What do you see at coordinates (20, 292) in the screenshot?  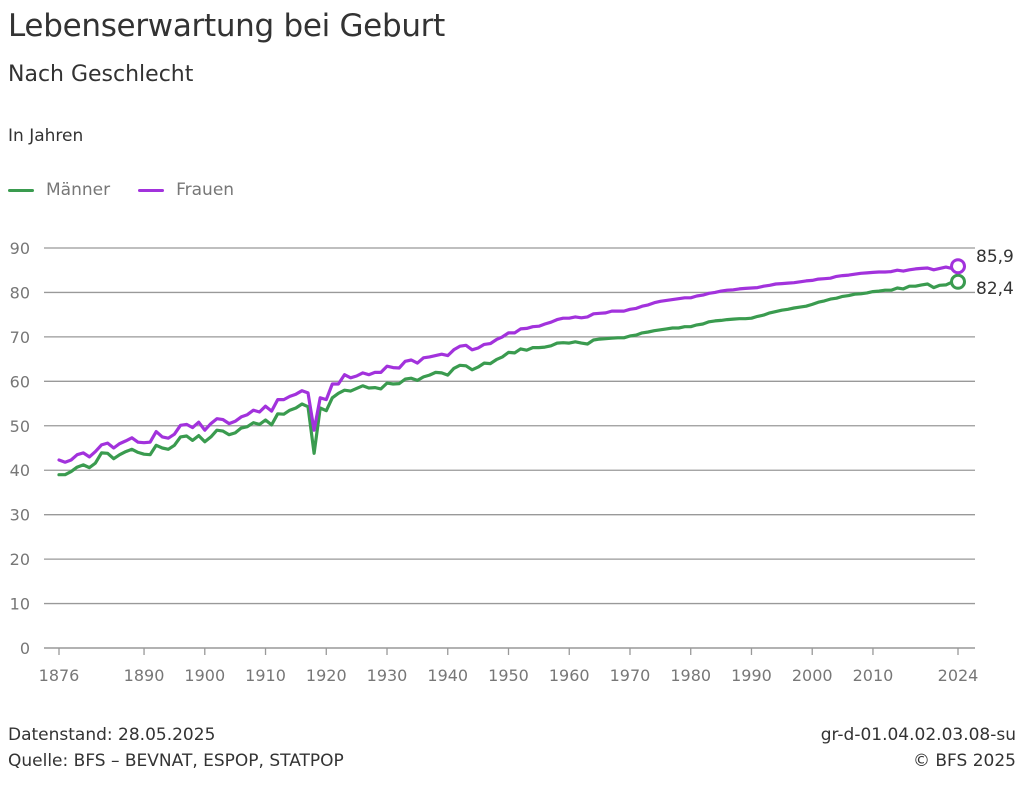 I see `y-tick-label: 80` at bounding box center [20, 292].